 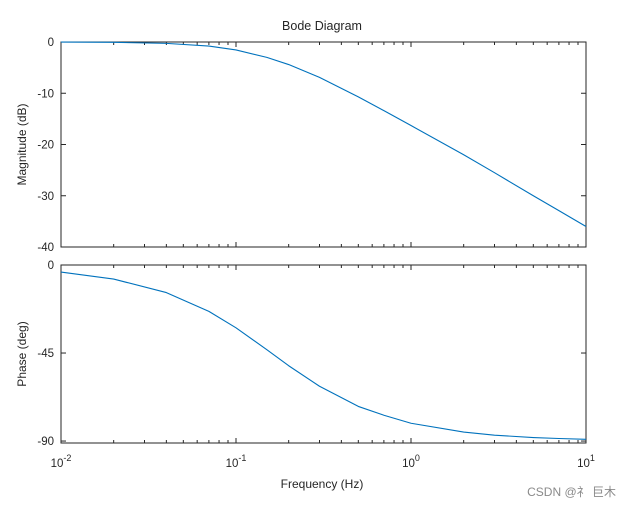 What do you see at coordinates (236, 461) in the screenshot?
I see `x-tick-label: 10⁻¹` at bounding box center [236, 461].